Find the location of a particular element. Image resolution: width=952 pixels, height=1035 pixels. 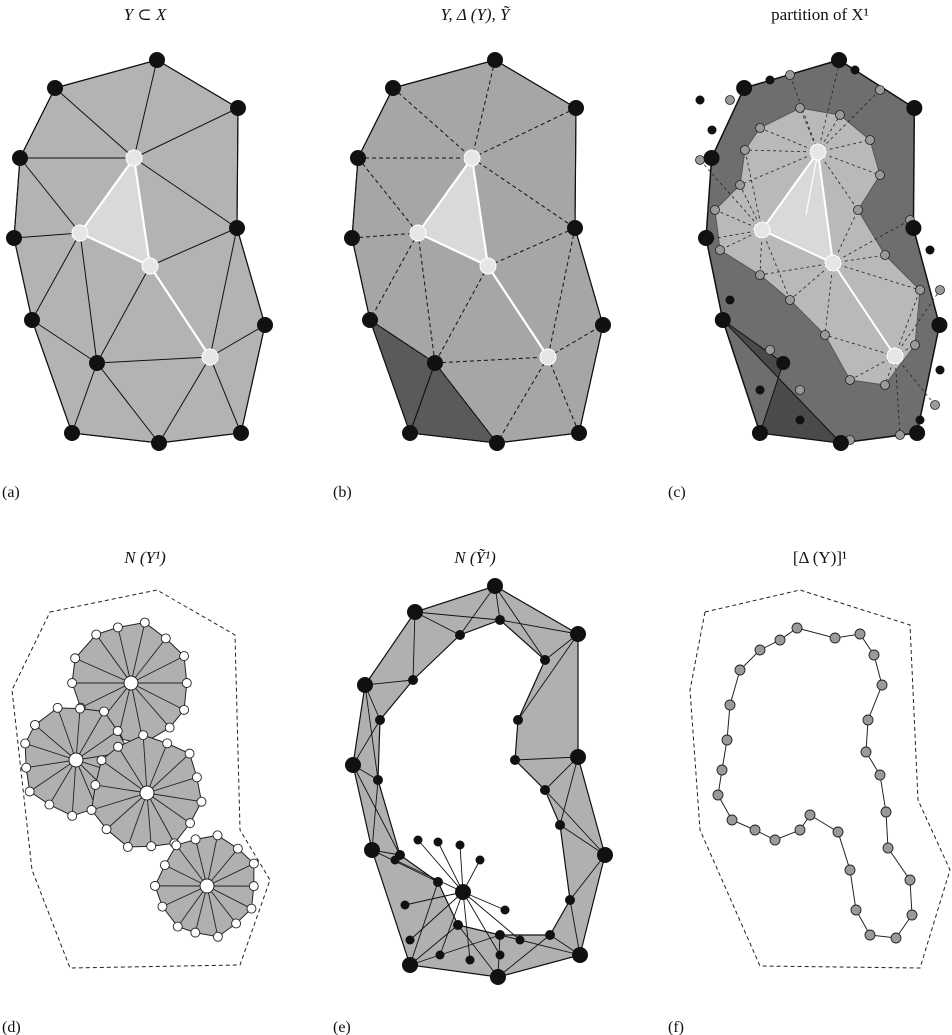

y-triangle is located at coordinates (115, 212).